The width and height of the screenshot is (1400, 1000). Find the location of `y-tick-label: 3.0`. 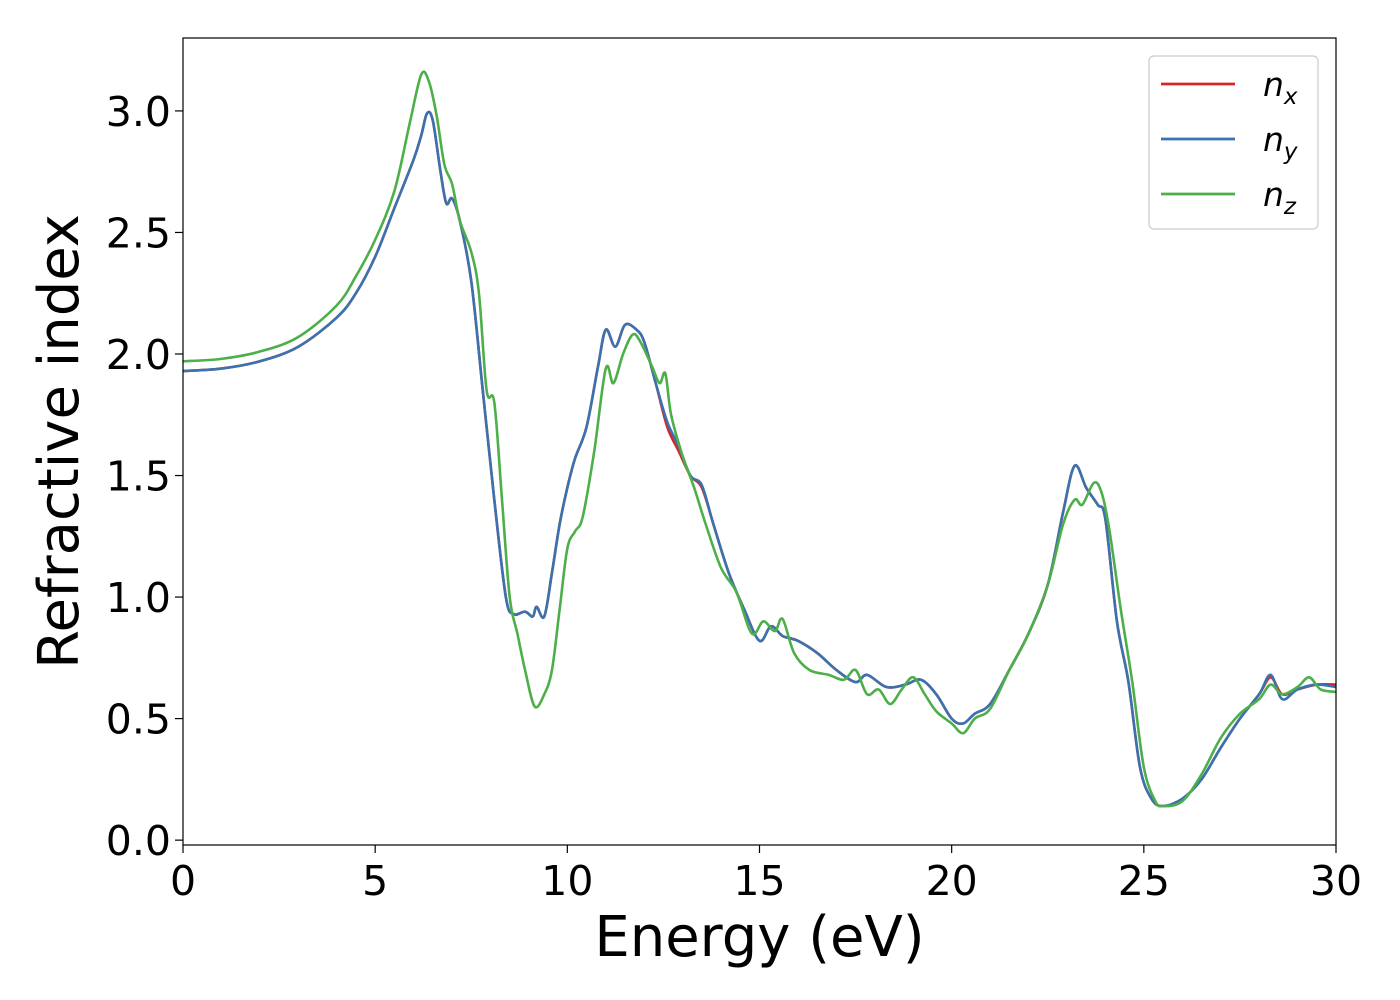

y-tick-label: 3.0 is located at coordinates (138, 112).